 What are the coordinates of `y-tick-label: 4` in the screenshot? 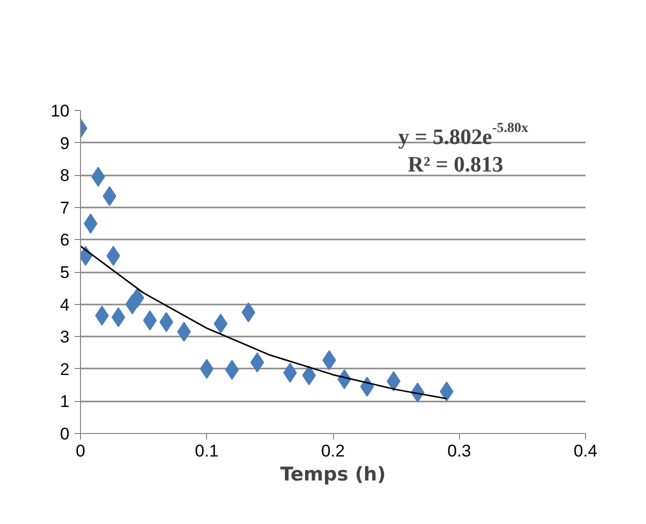 It's located at (65, 304).